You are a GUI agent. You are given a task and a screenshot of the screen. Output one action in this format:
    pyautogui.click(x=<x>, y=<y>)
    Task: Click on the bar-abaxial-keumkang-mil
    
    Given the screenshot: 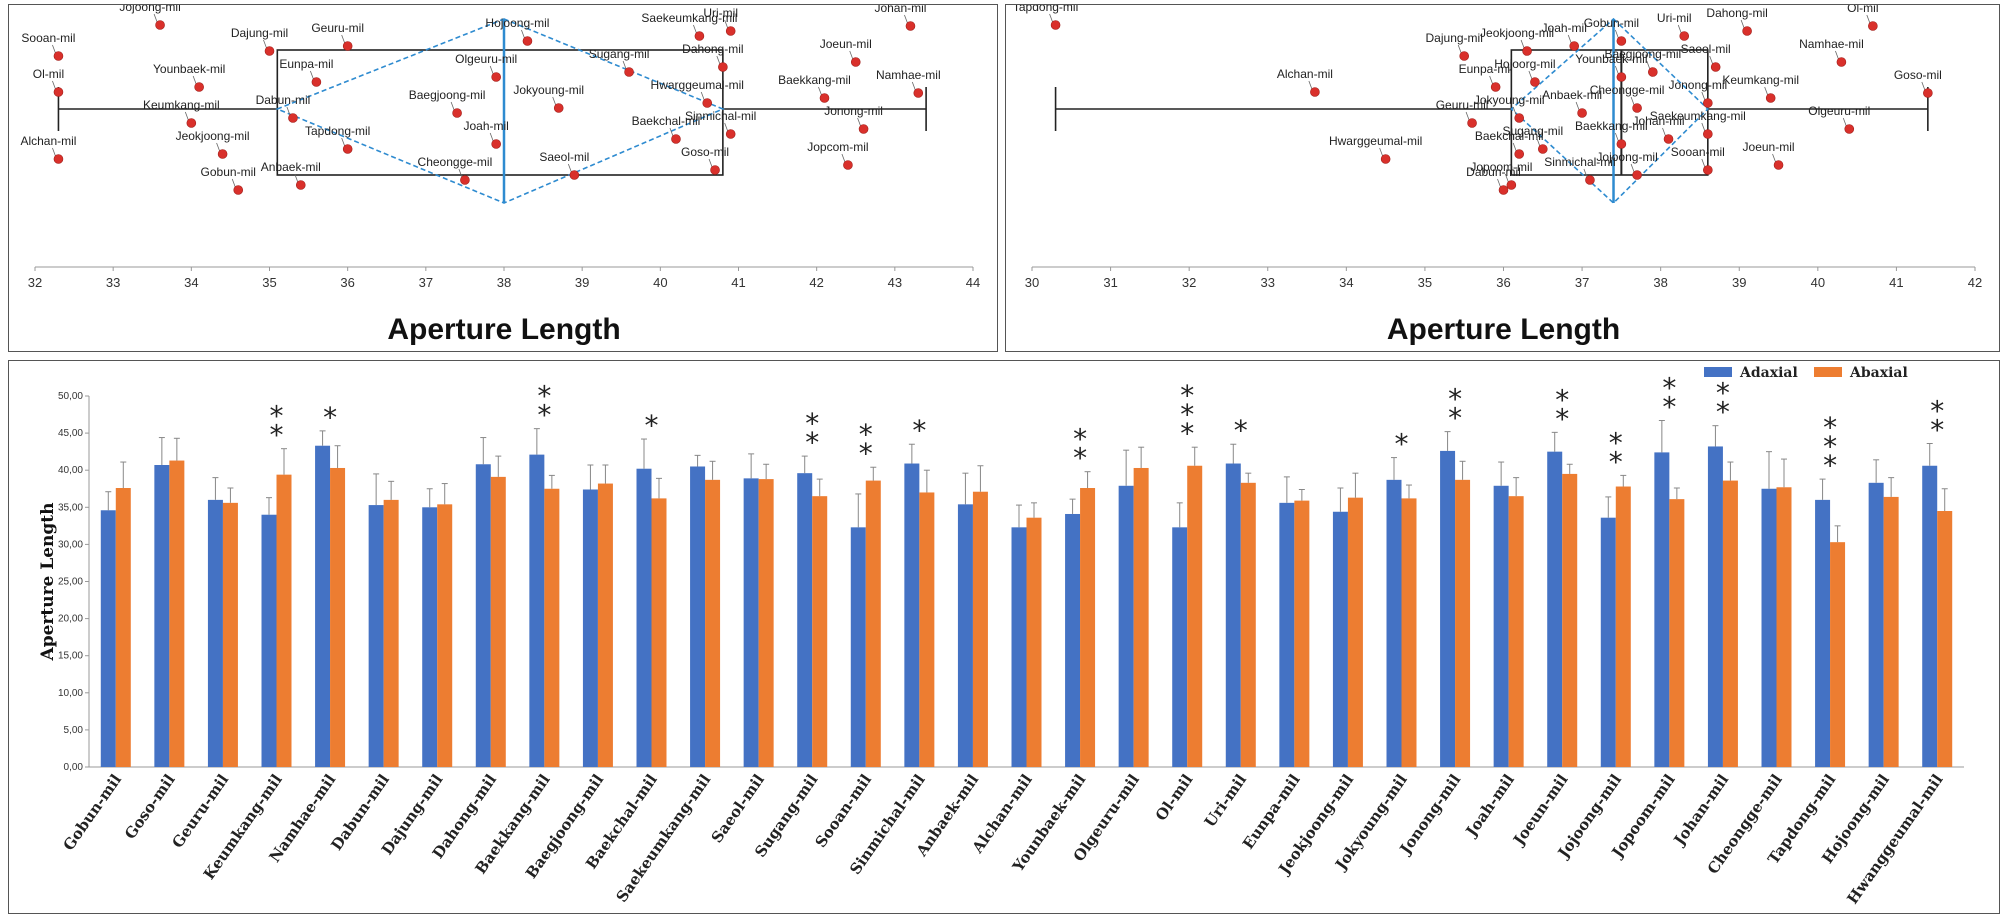 What is the action you would take?
    pyautogui.click(x=284, y=620)
    